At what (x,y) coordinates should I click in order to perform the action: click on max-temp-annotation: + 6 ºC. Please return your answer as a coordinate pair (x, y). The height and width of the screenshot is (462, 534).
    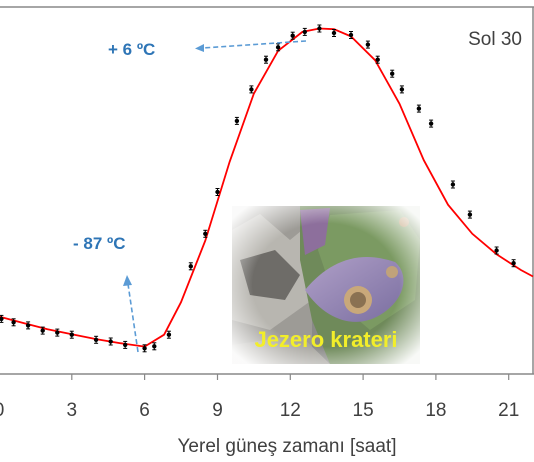
    Looking at the image, I should click on (207, 49).